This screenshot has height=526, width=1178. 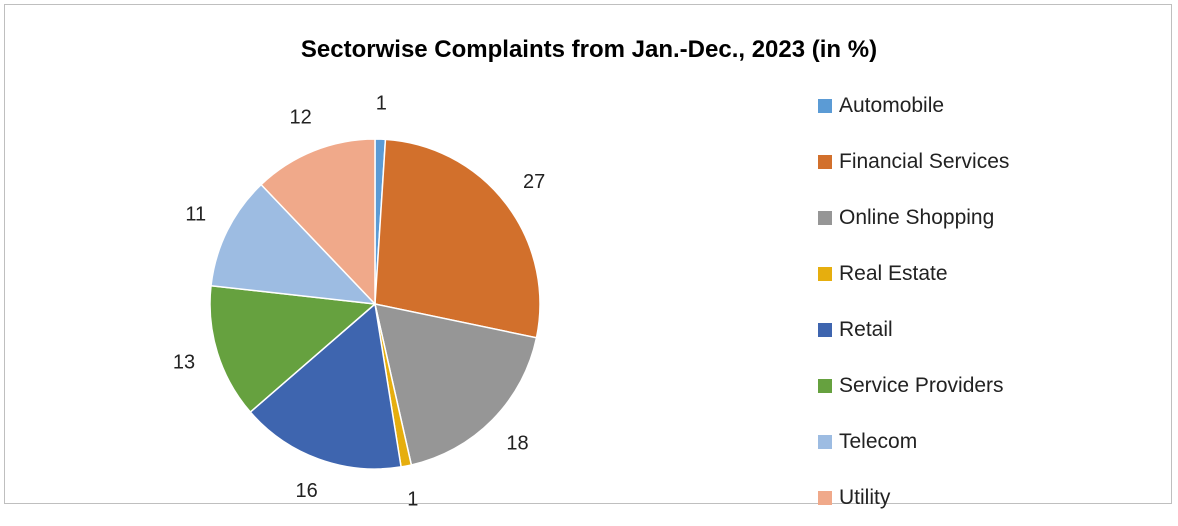 I want to click on legend-item-service-providers: Service Providers, so click(x=913, y=386).